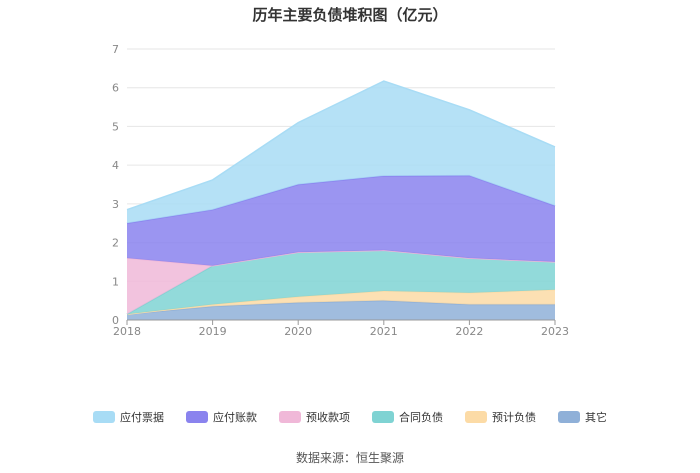 The height and width of the screenshot is (473, 700). What do you see at coordinates (384, 331) in the screenshot?
I see `x-tick-label: 2021` at bounding box center [384, 331].